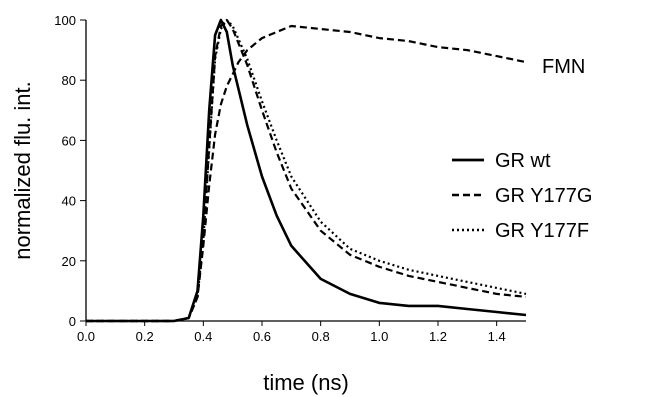  Describe the element at coordinates (69, 80) in the screenshot. I see `y-tick-label: 80` at that location.